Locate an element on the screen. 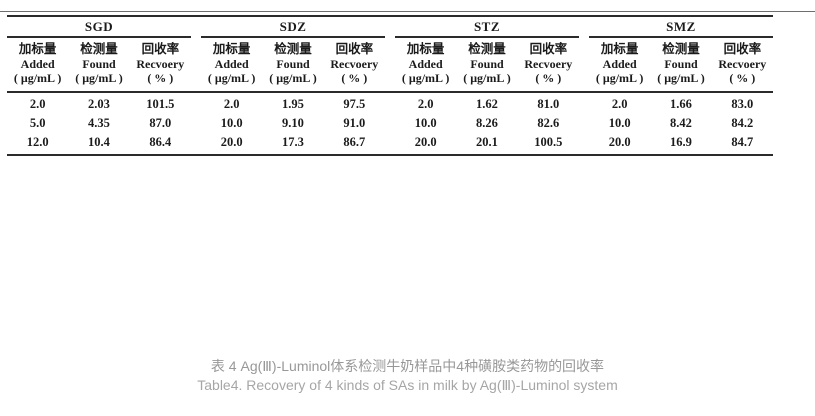  cell-recovery: 83.0 is located at coordinates (742, 104).